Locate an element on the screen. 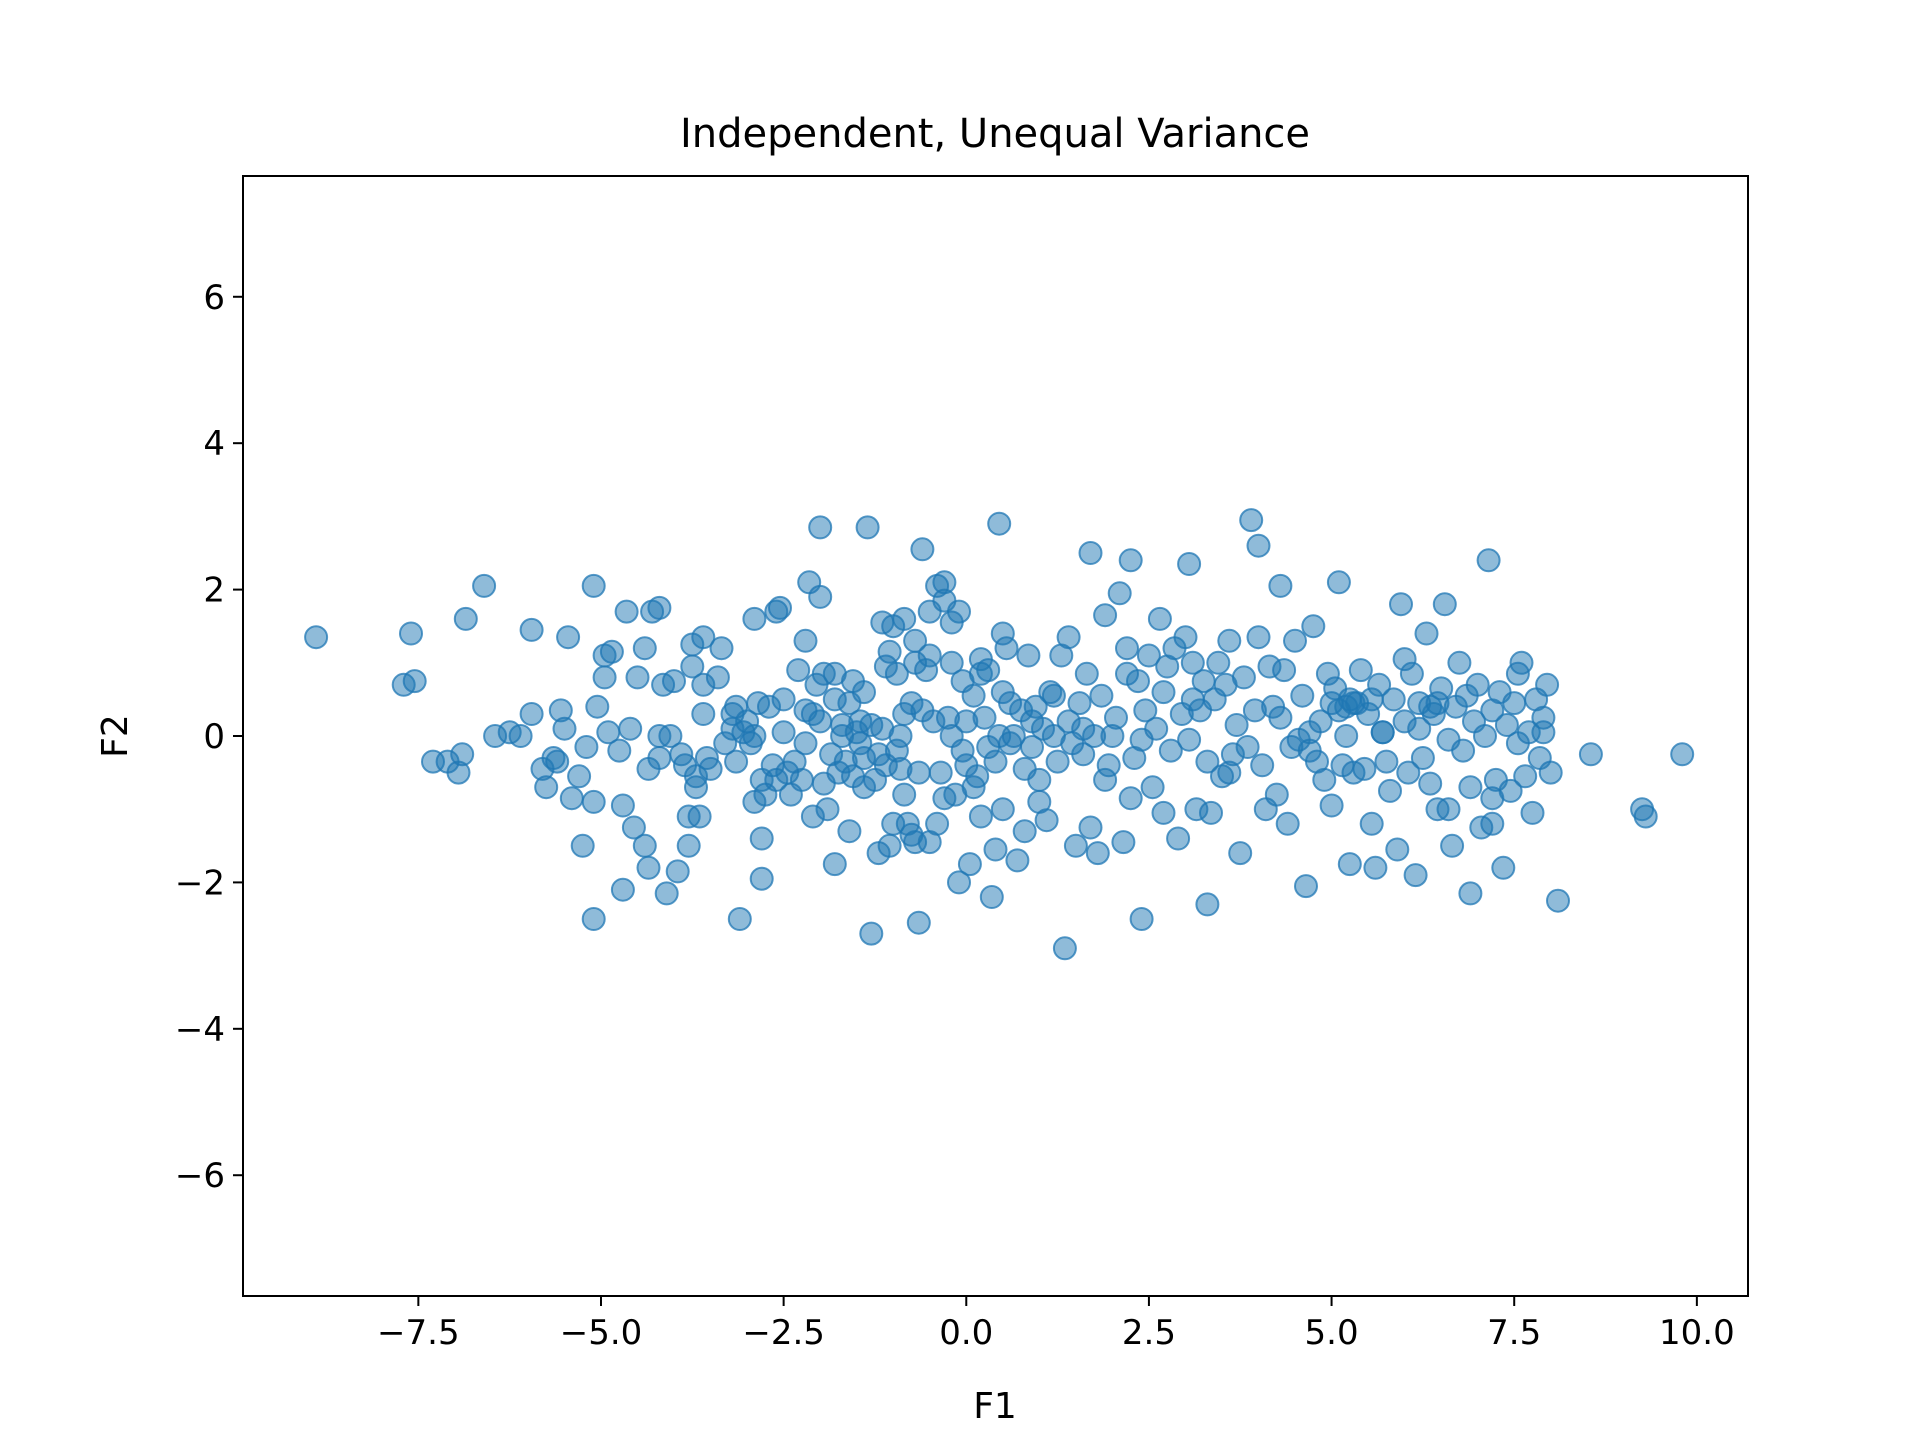  y-axis-label: F2 is located at coordinates (115, 736).